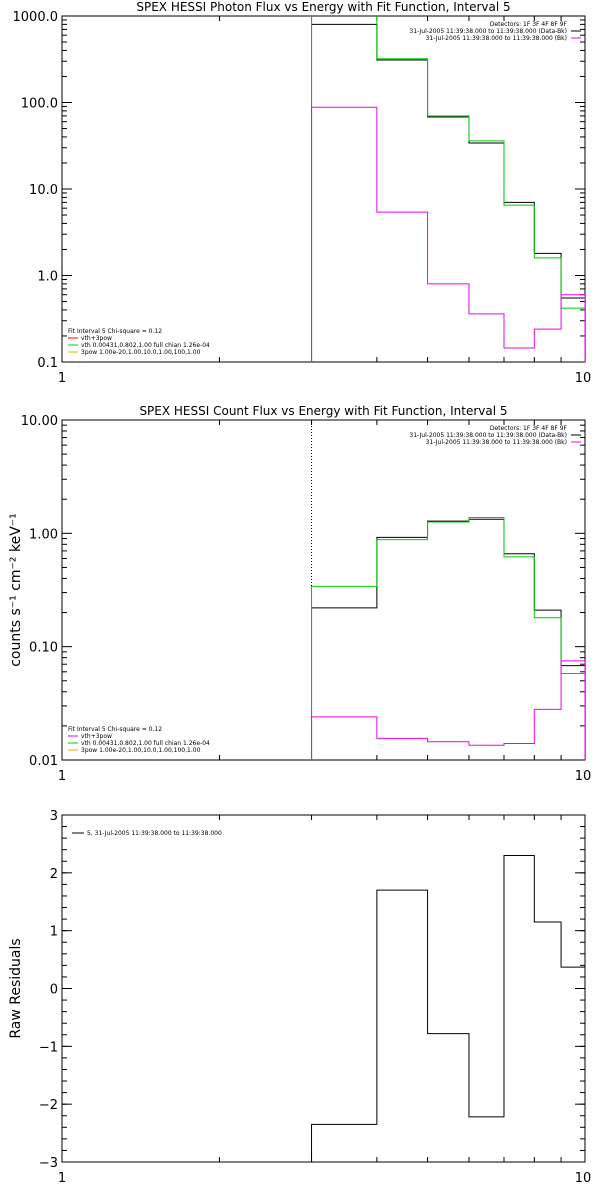 This screenshot has width=600, height=1200. What do you see at coordinates (36, 17) in the screenshot?
I see `y-tick-label: 1000.0` at bounding box center [36, 17].